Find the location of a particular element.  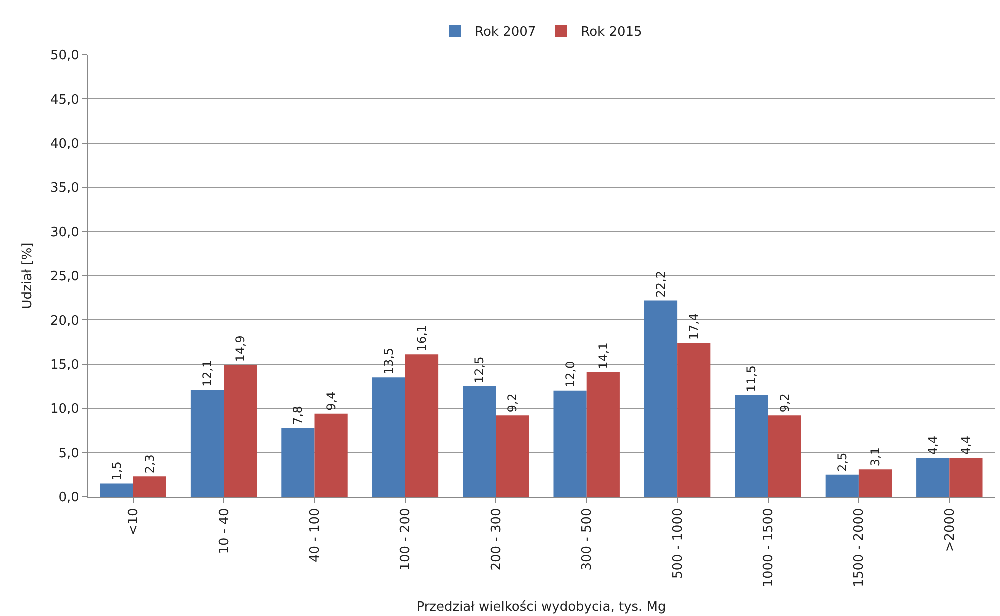

y-tick-label: 40,0 is located at coordinates (65, 144).